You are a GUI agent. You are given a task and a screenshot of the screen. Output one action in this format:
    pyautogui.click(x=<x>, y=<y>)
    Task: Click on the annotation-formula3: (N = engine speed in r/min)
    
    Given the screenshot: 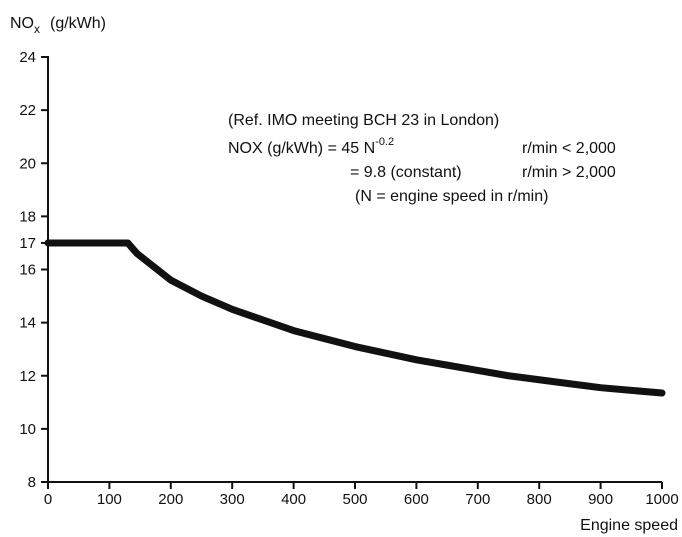 What is the action you would take?
    pyautogui.click(x=451, y=196)
    